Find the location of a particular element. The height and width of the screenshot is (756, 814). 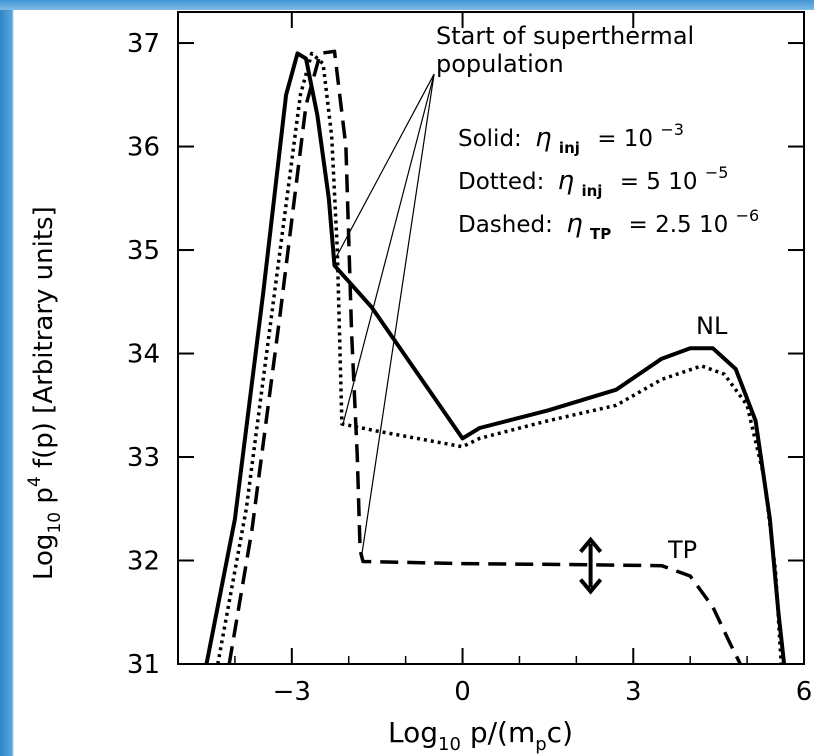

legend-solid-sym: η is located at coordinates (543, 138).